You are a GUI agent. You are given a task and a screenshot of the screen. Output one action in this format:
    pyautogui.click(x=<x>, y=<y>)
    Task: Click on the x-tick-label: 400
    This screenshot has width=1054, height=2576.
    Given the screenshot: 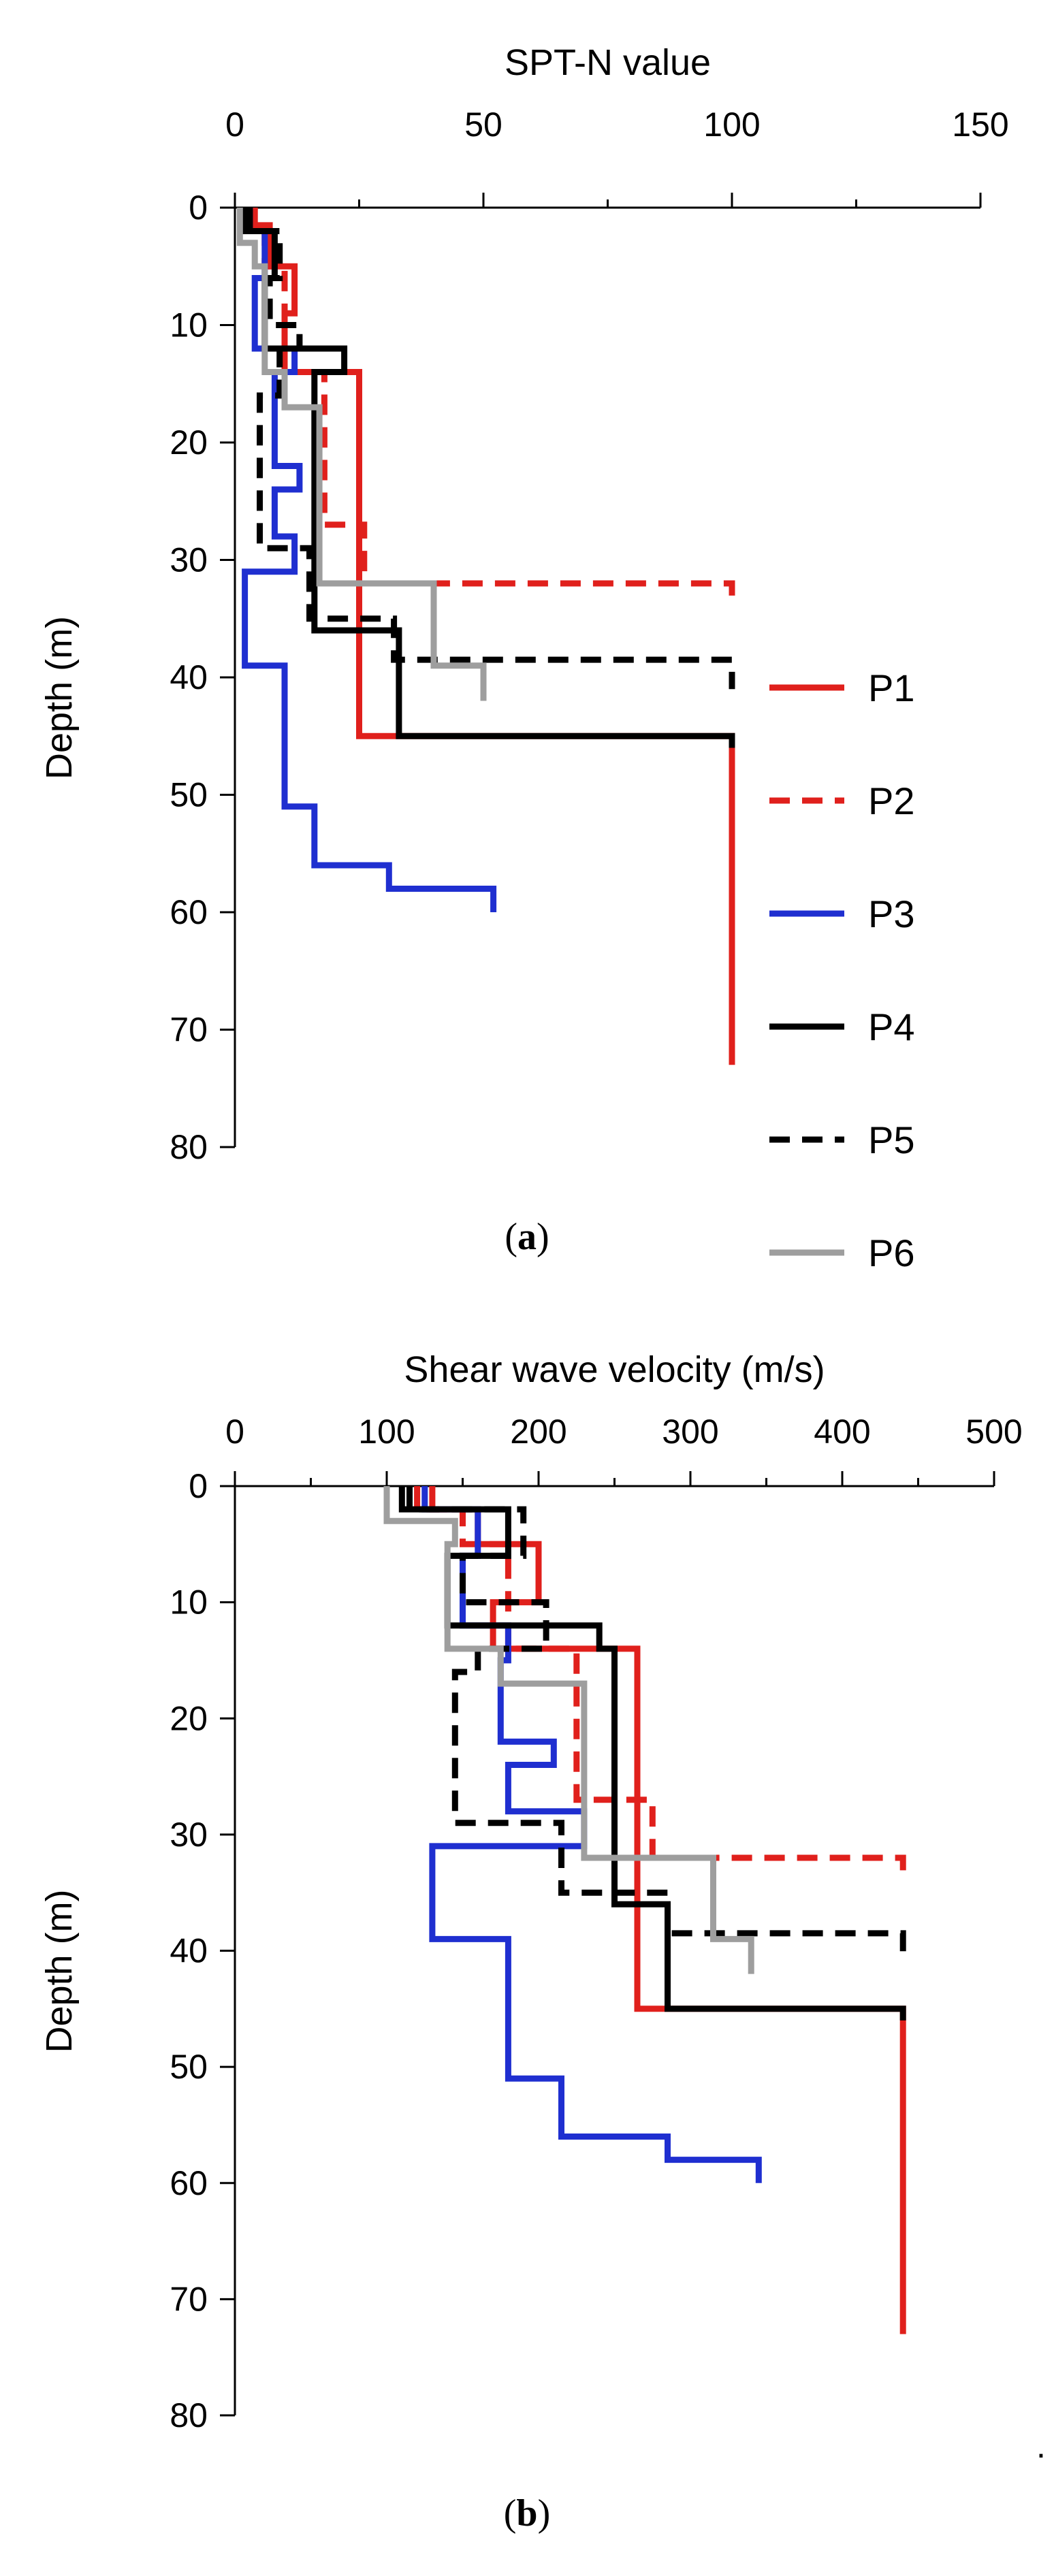 What is the action you would take?
    pyautogui.click(x=842, y=1432)
    